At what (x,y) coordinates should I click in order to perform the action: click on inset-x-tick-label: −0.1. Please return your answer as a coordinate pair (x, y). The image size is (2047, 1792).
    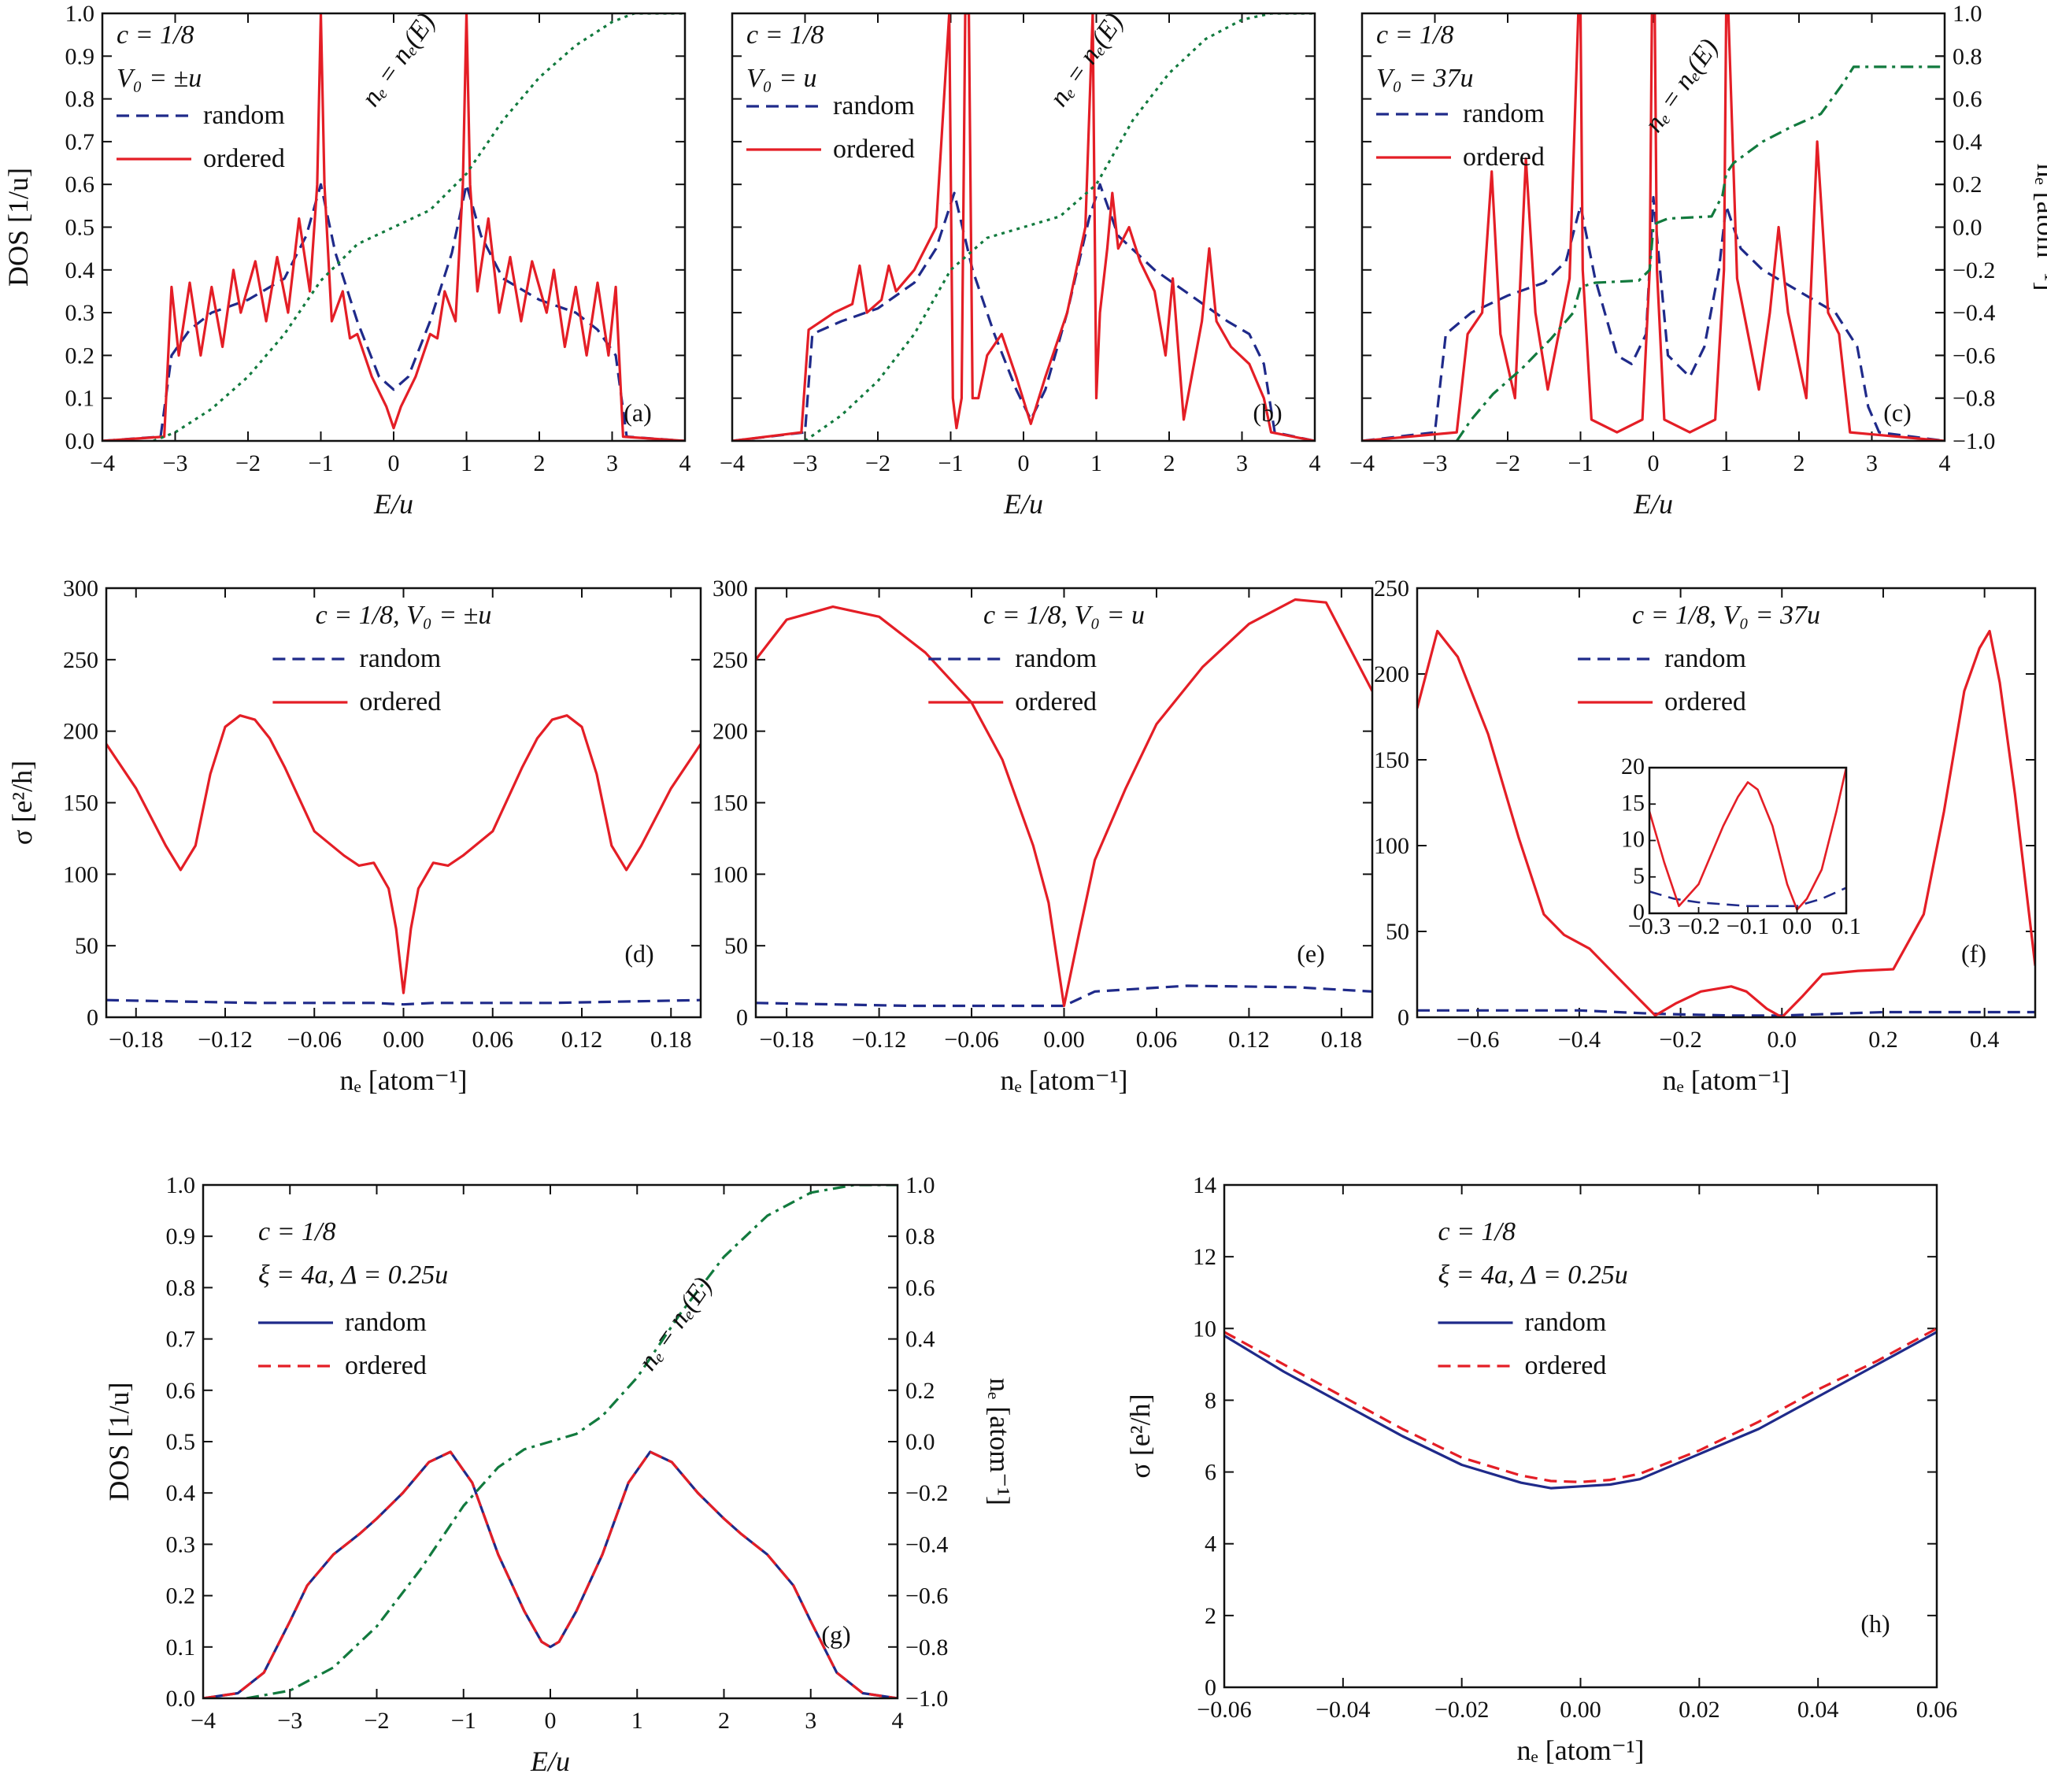
    Looking at the image, I should click on (1748, 926).